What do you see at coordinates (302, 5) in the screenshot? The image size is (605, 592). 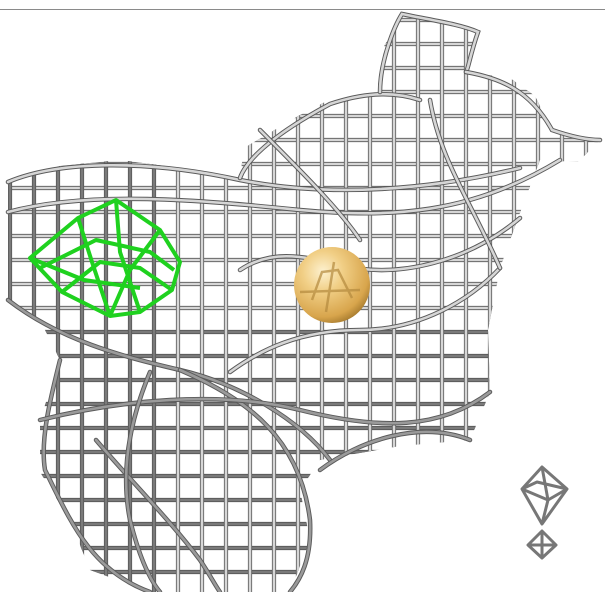 I see `viewer-top-border` at bounding box center [302, 5].